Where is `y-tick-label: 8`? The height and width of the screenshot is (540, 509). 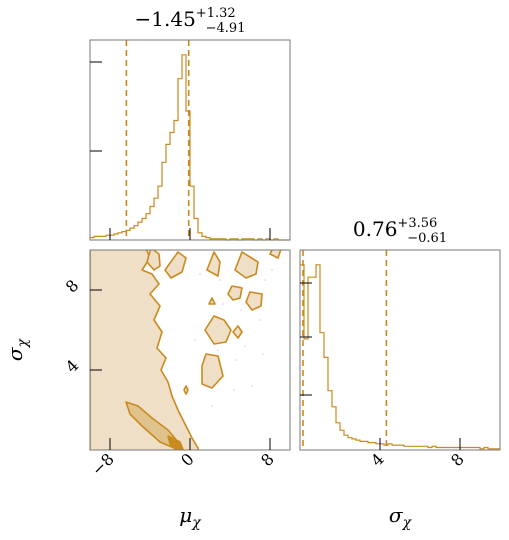 y-tick-label: 8 is located at coordinates (72, 286).